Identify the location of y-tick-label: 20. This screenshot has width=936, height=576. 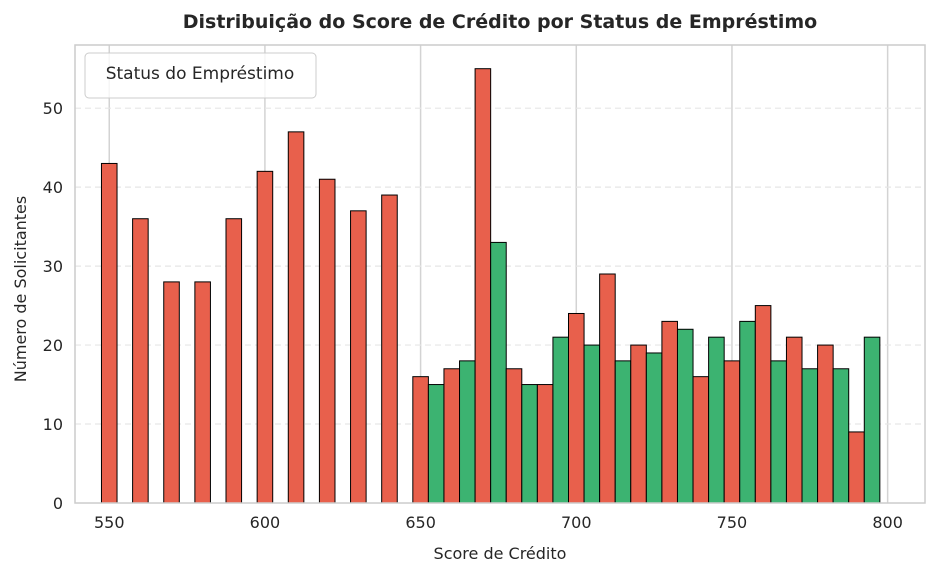
(53, 345).